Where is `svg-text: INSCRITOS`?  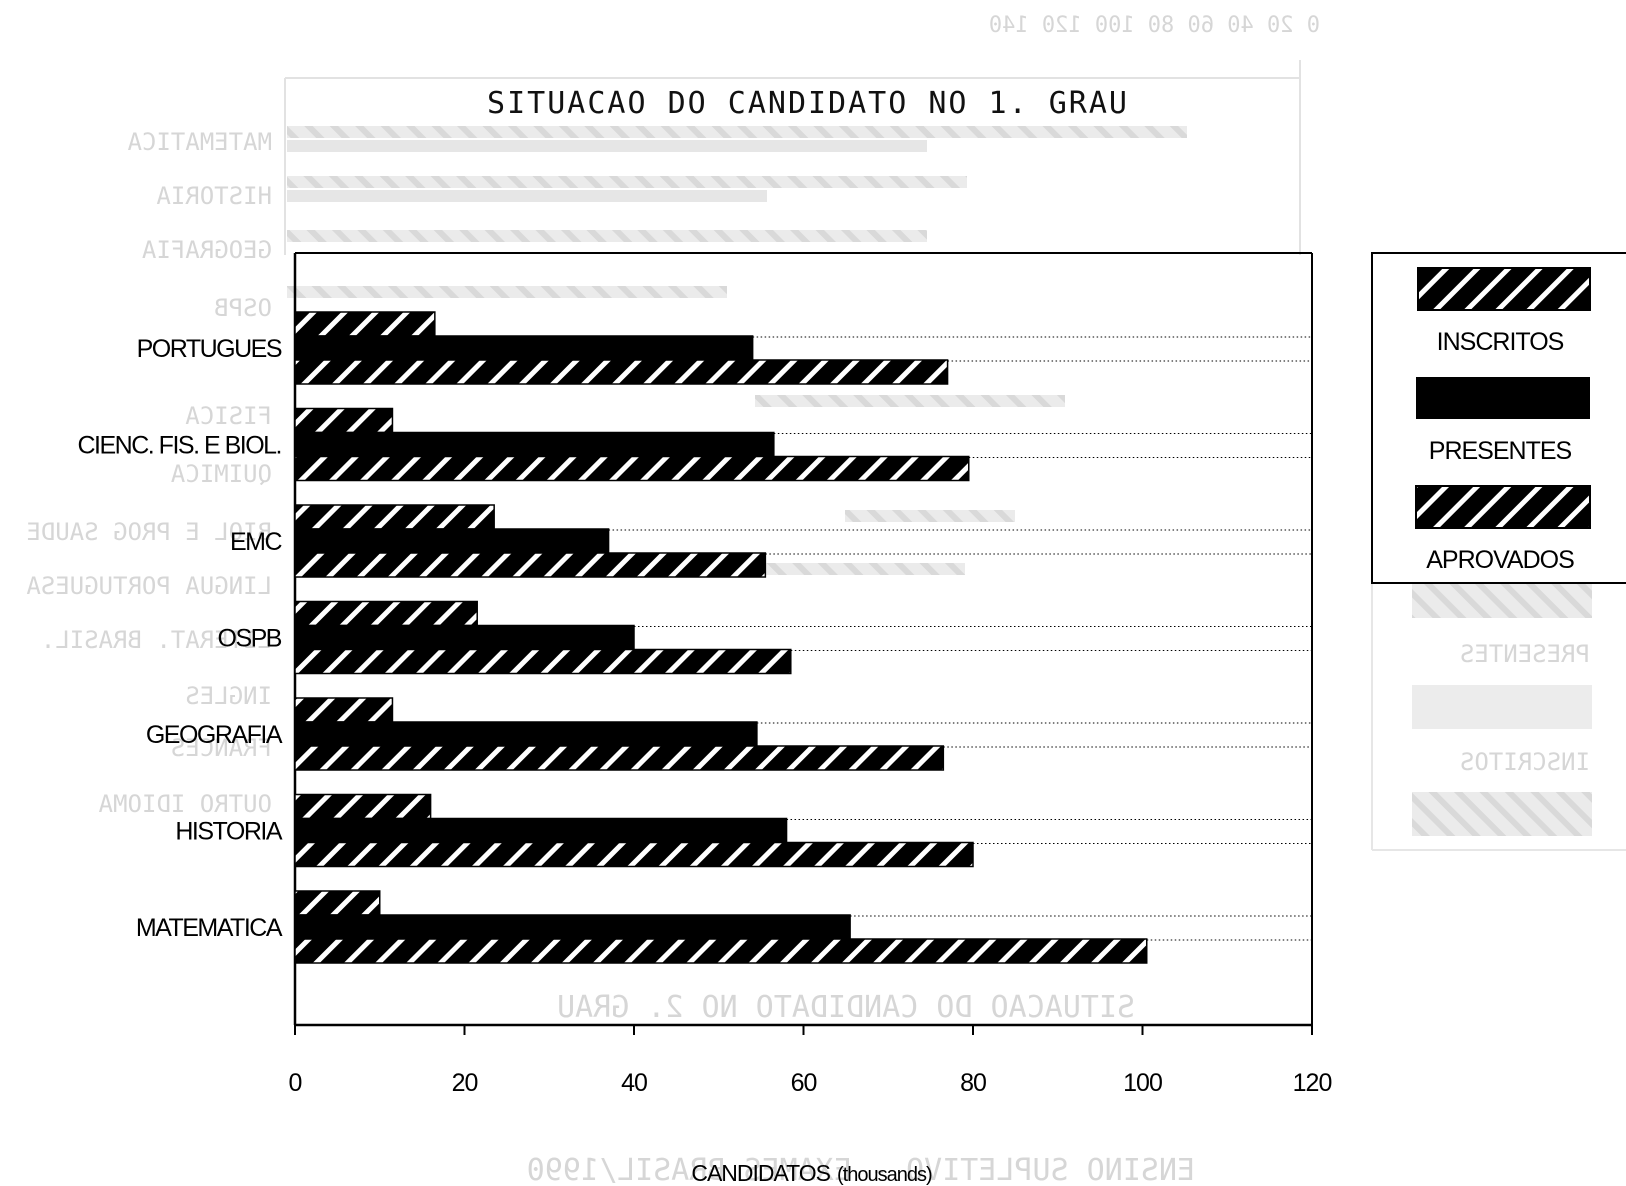
svg-text: INSCRITOS is located at coordinates (1525, 762).